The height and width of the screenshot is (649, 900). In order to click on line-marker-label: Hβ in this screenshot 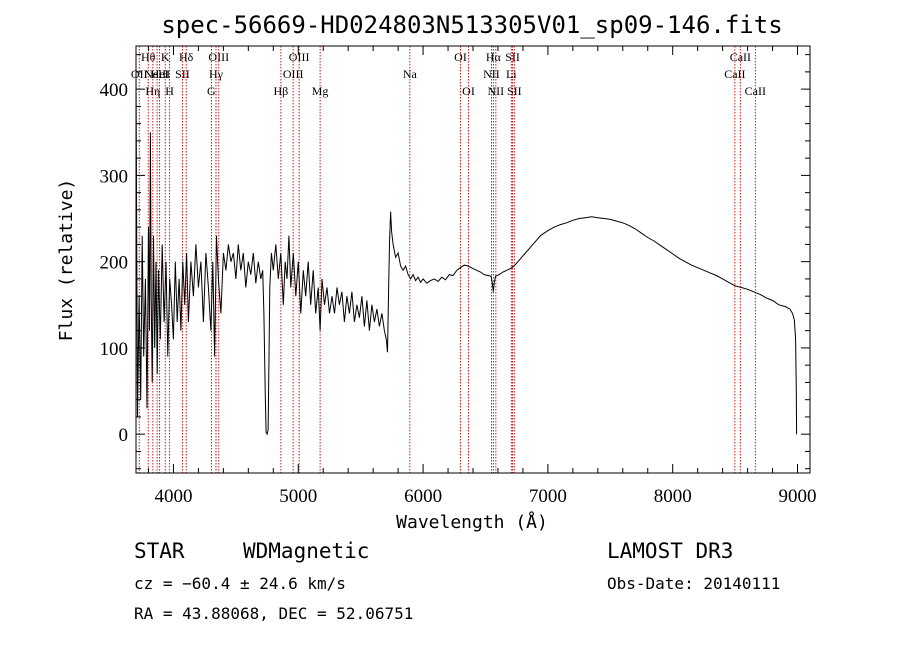, I will do `click(281, 91)`.